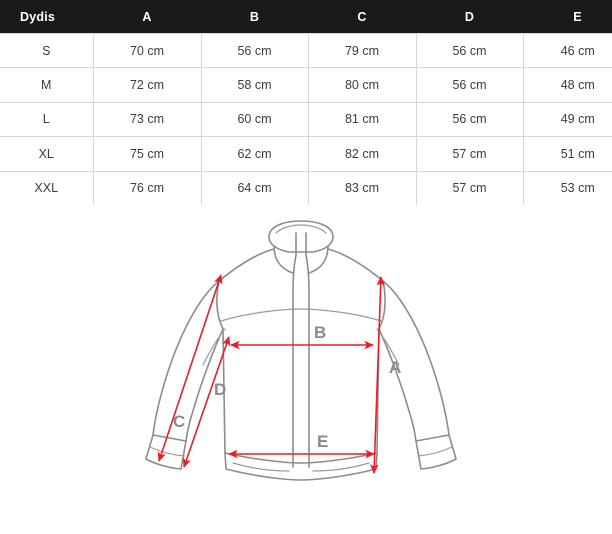  What do you see at coordinates (147, 16) in the screenshot?
I see `column-header-a: A` at bounding box center [147, 16].